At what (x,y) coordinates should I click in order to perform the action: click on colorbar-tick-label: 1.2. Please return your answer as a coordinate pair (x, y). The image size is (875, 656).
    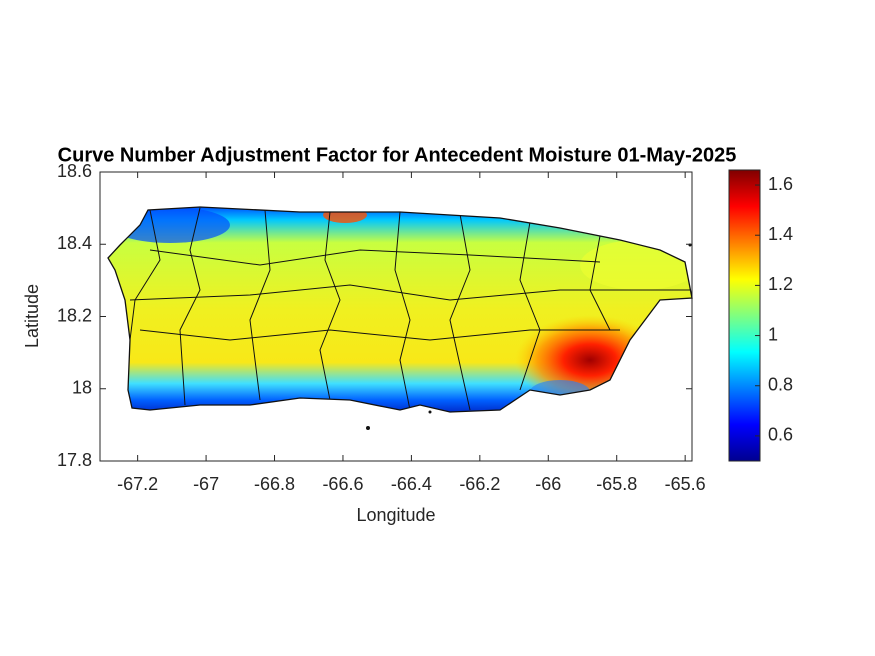
    Looking at the image, I should click on (780, 284).